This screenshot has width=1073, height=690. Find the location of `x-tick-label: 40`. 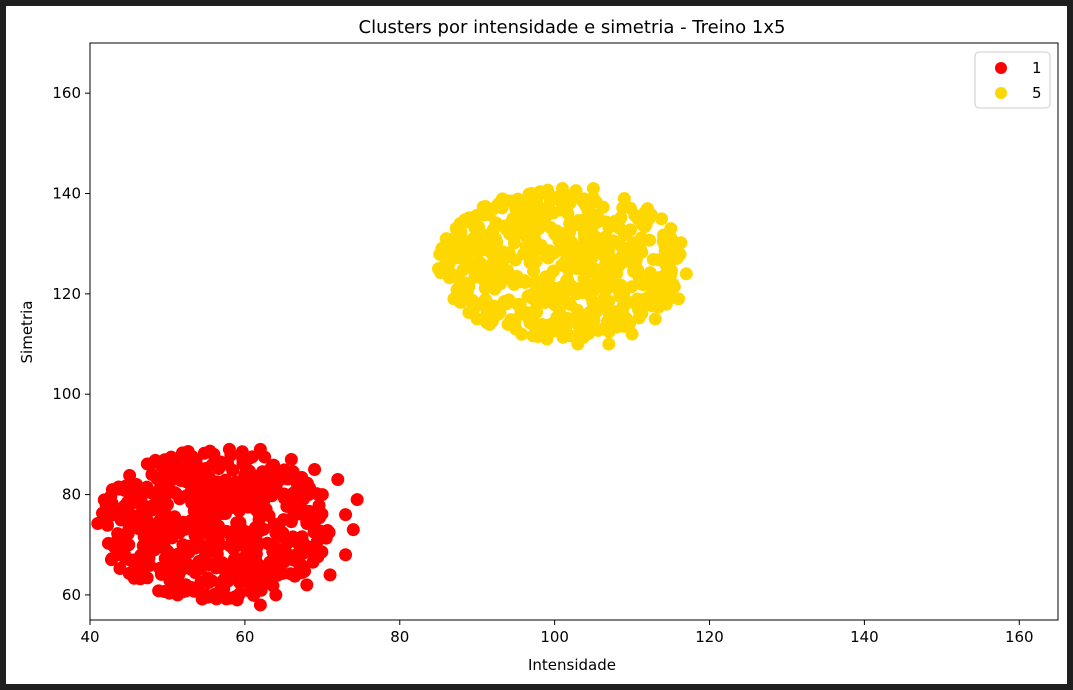

x-tick-label: 40 is located at coordinates (89, 637).